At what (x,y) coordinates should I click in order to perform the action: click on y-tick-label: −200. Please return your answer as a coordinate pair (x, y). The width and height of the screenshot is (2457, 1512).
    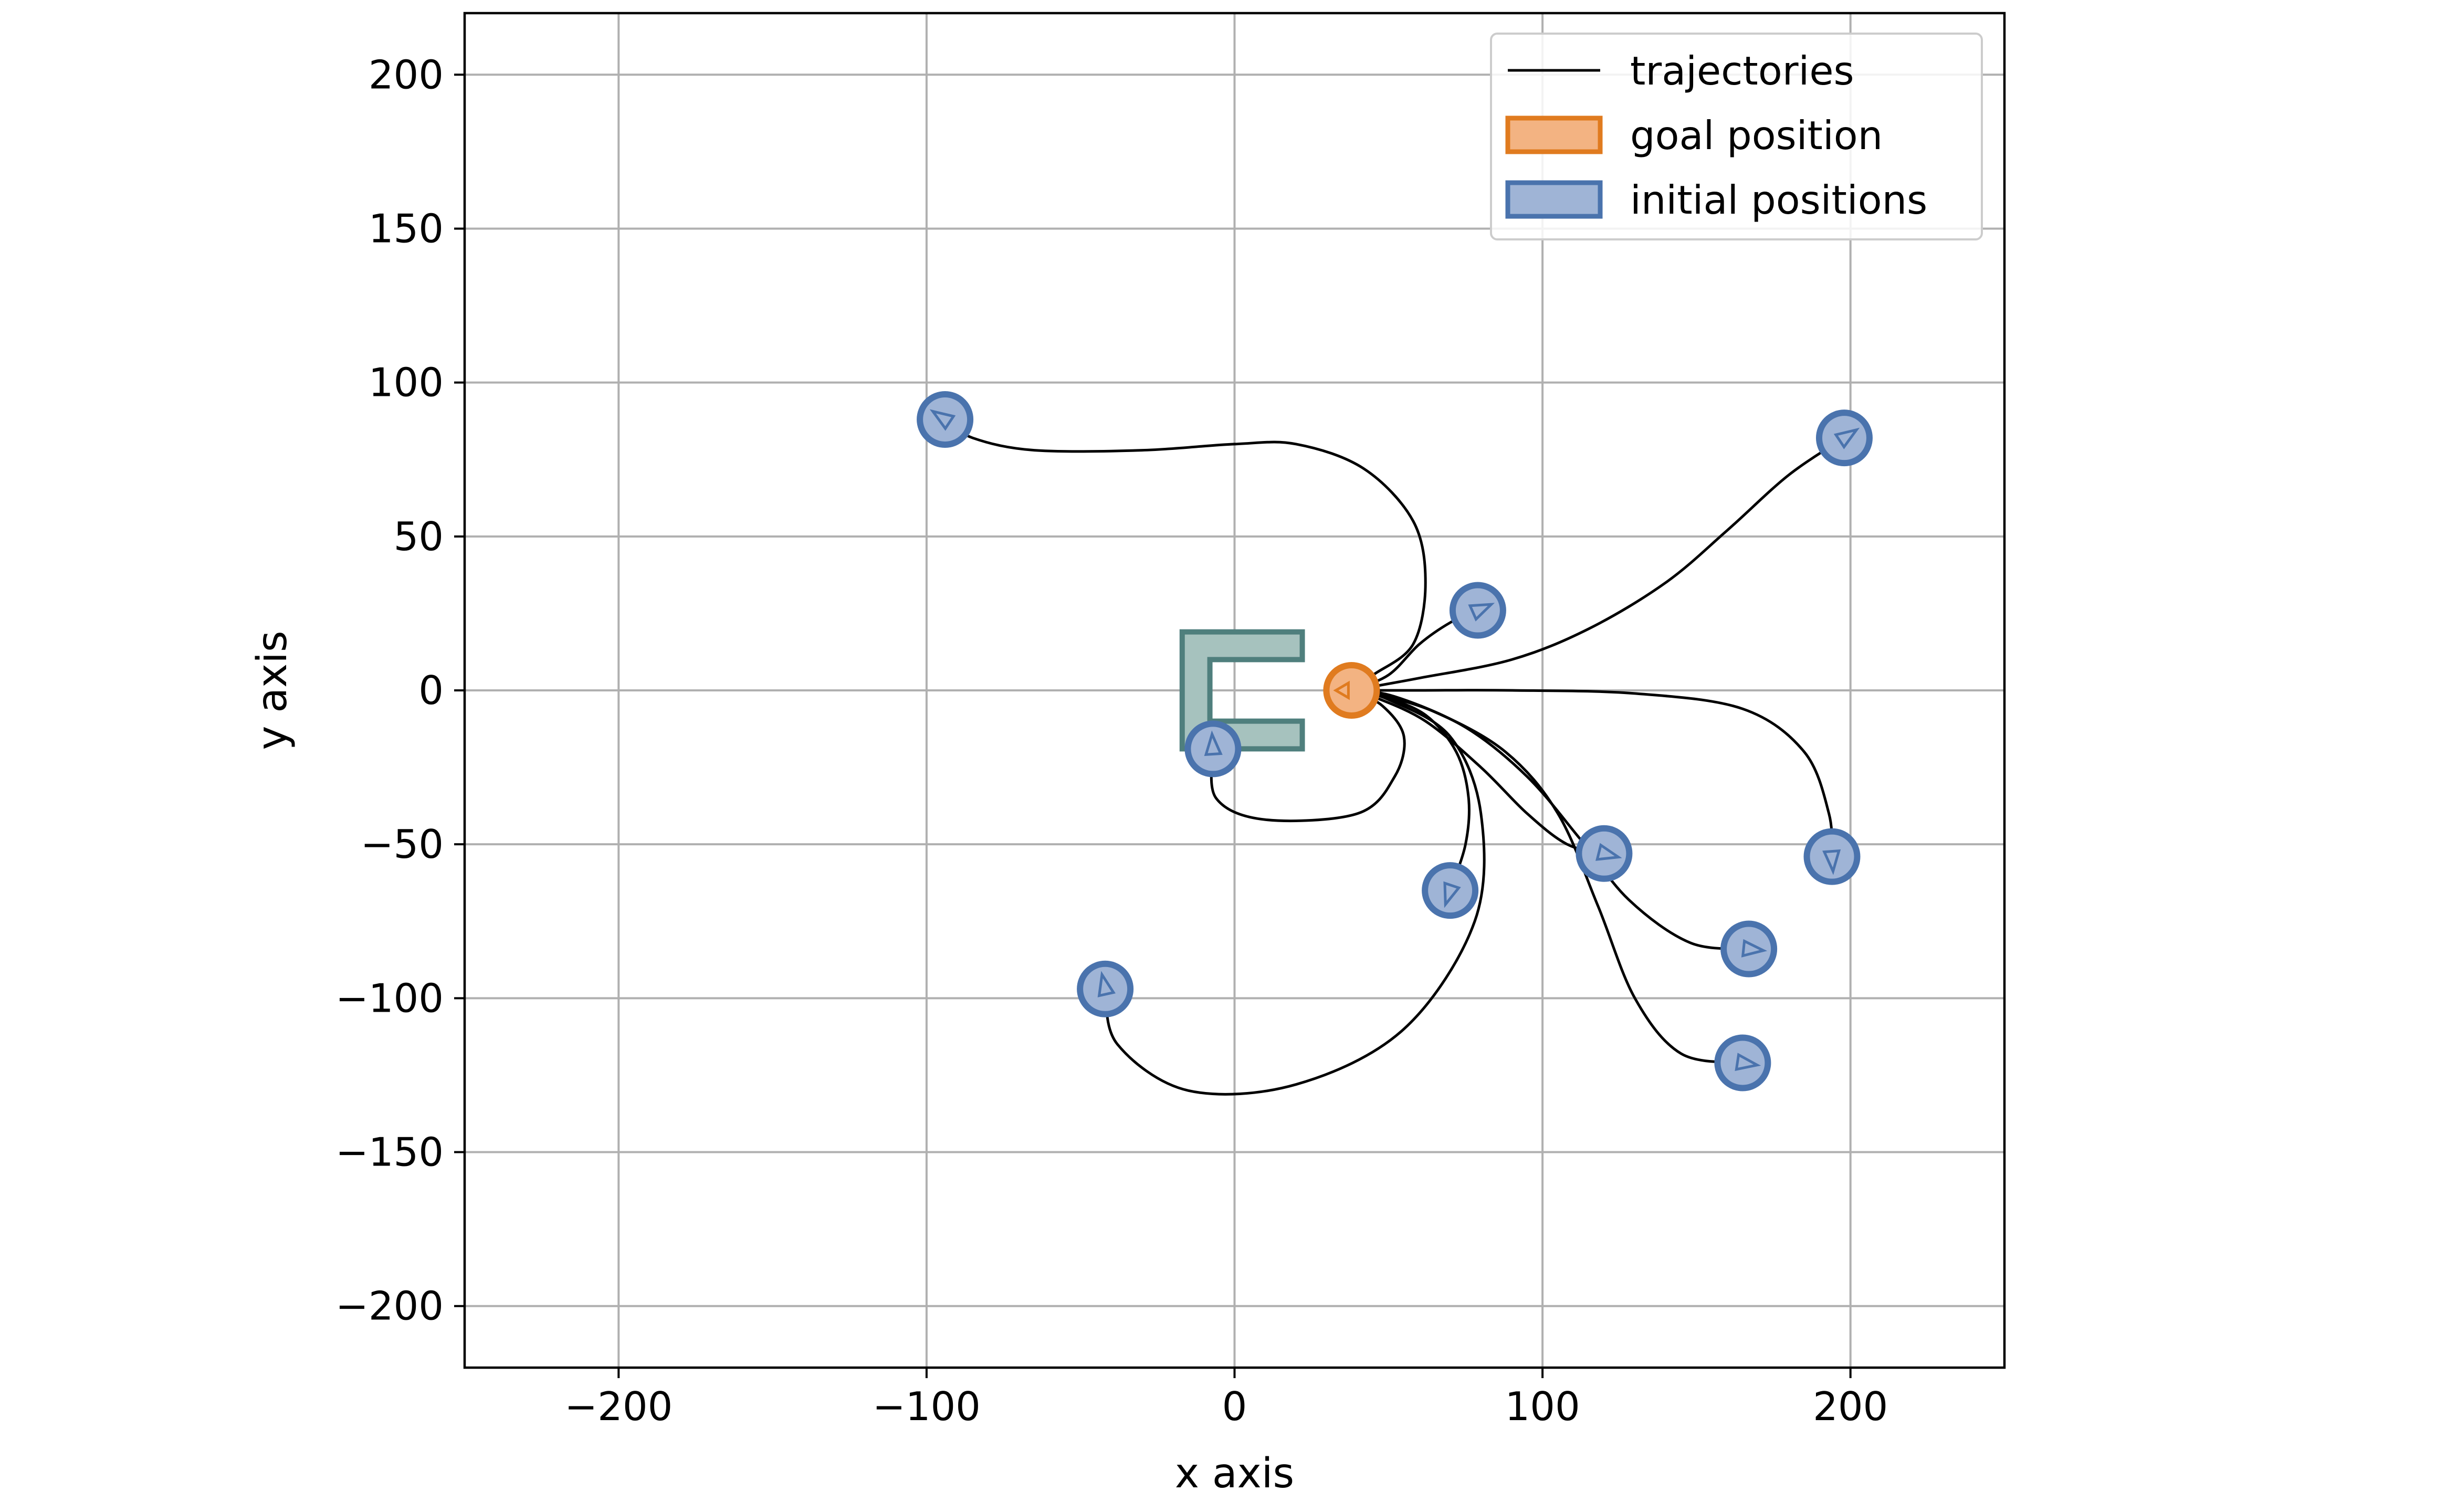
    Looking at the image, I should click on (389, 1306).